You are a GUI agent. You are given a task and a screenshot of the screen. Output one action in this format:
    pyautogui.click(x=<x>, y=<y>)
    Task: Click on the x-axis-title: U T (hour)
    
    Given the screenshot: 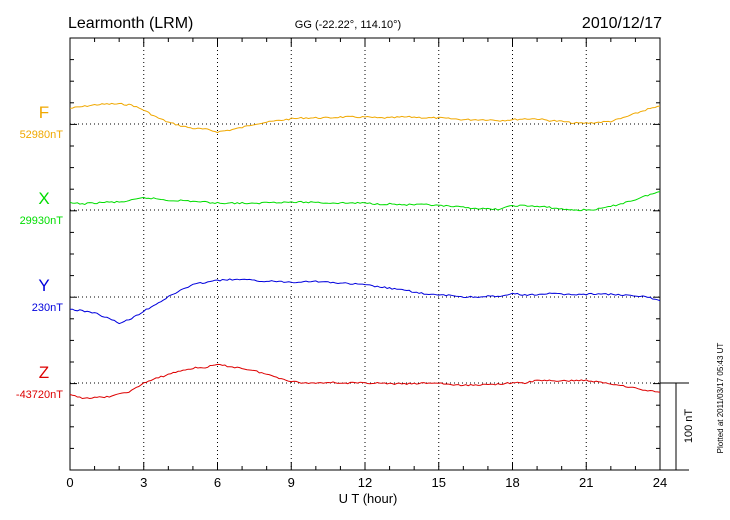 What is the action you would take?
    pyautogui.click(x=368, y=498)
    